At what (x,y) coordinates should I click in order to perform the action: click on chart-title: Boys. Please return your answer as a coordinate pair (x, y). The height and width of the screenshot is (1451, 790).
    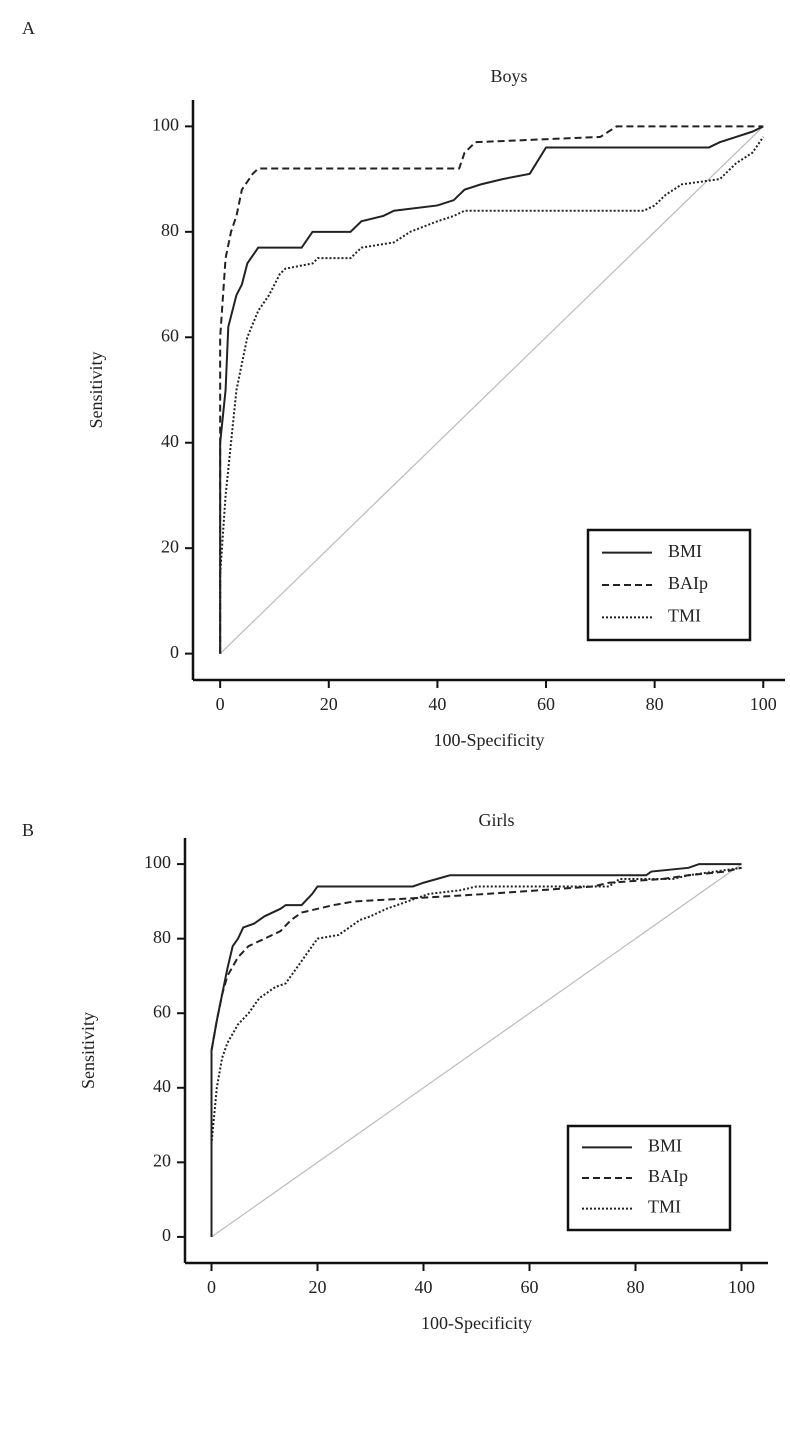
    Looking at the image, I should click on (508, 76).